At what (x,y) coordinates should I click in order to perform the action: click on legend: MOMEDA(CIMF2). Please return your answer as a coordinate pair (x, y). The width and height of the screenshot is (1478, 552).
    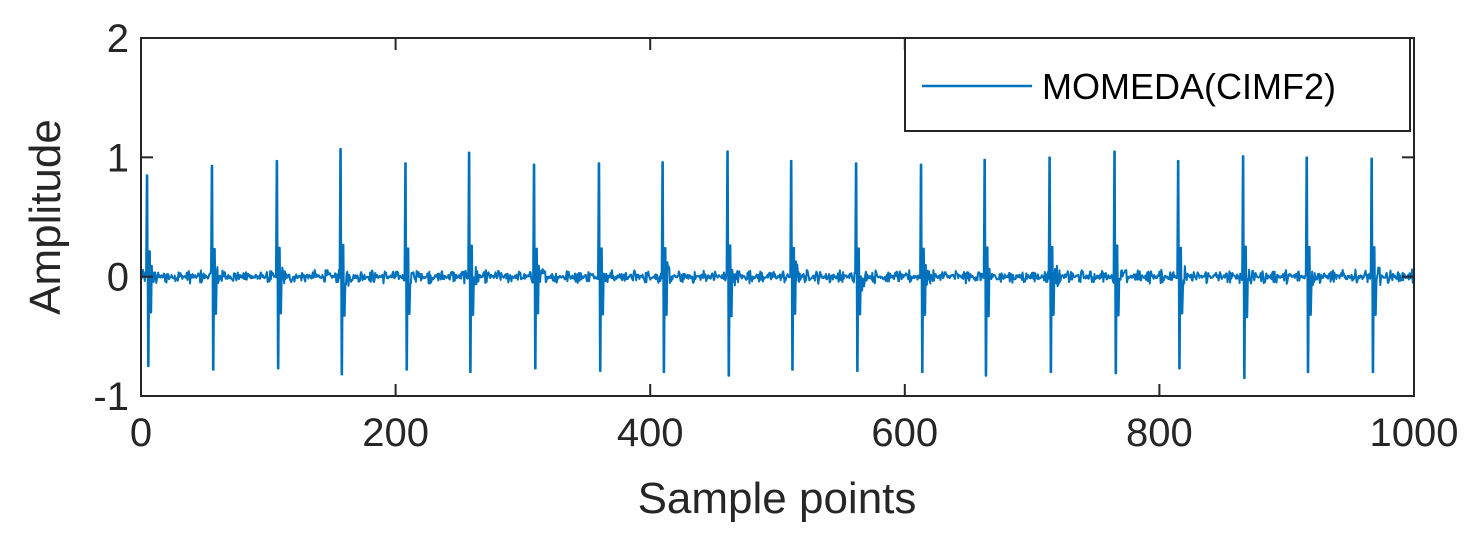
    Looking at the image, I should click on (1157, 84).